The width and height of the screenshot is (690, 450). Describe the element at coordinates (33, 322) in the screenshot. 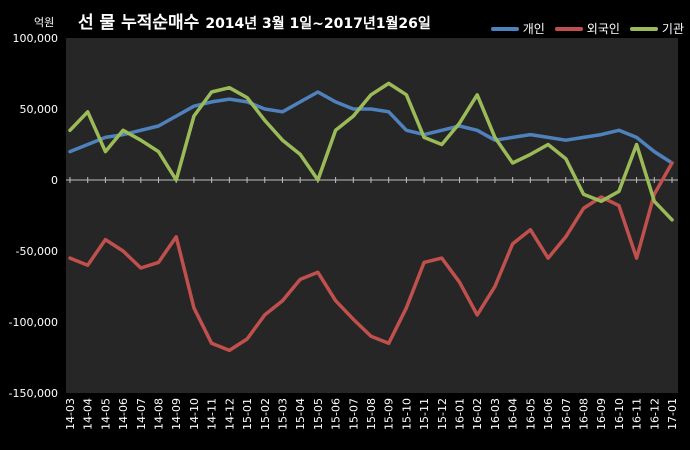

I see `y-tick-label: -100,000` at that location.